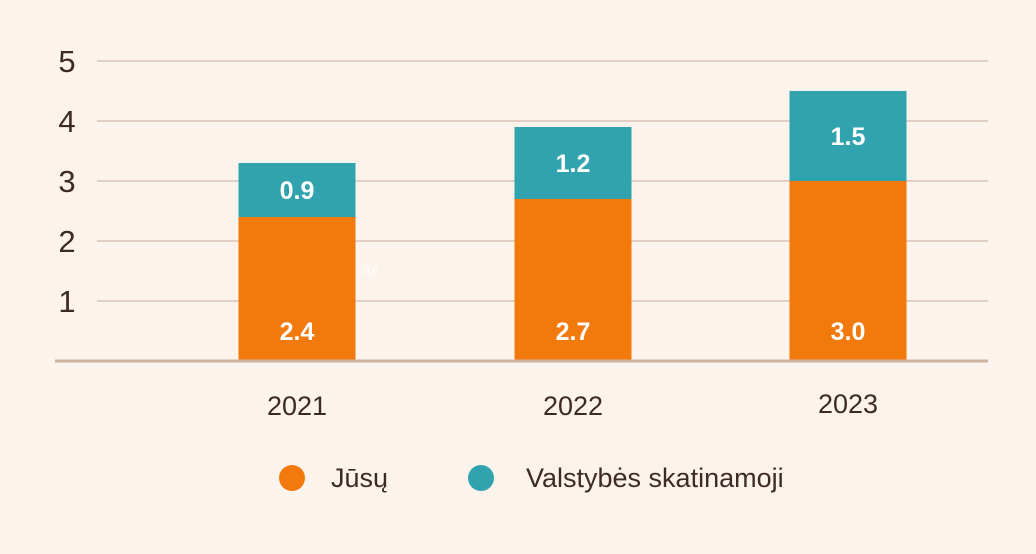  I want to click on legend-swatch-valstybes, so click(481, 478).